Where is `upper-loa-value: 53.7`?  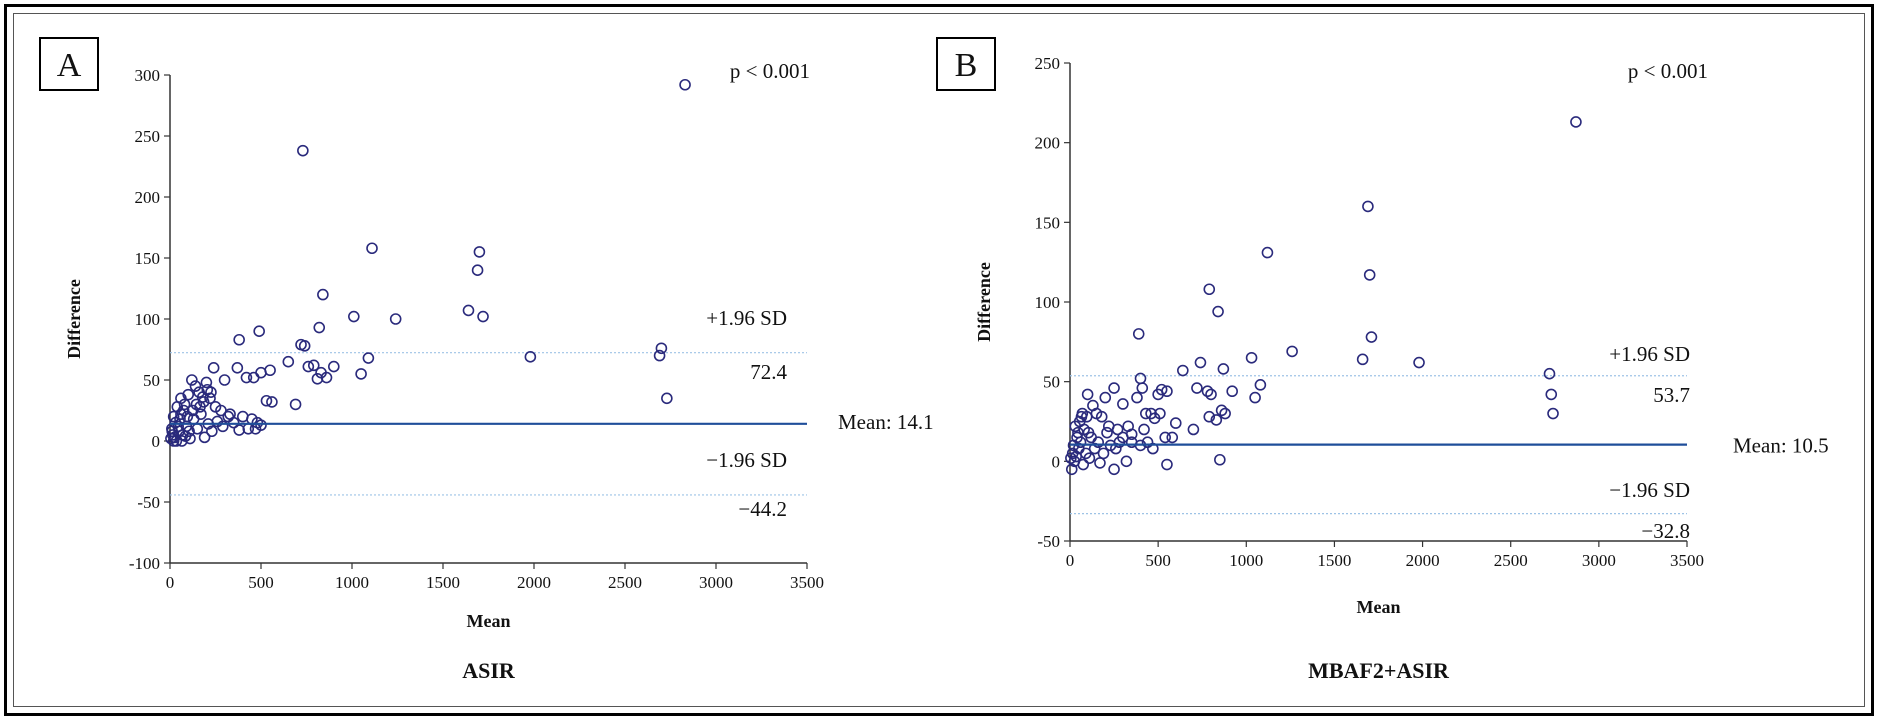 upper-loa-value: 53.7 is located at coordinates (1671, 395).